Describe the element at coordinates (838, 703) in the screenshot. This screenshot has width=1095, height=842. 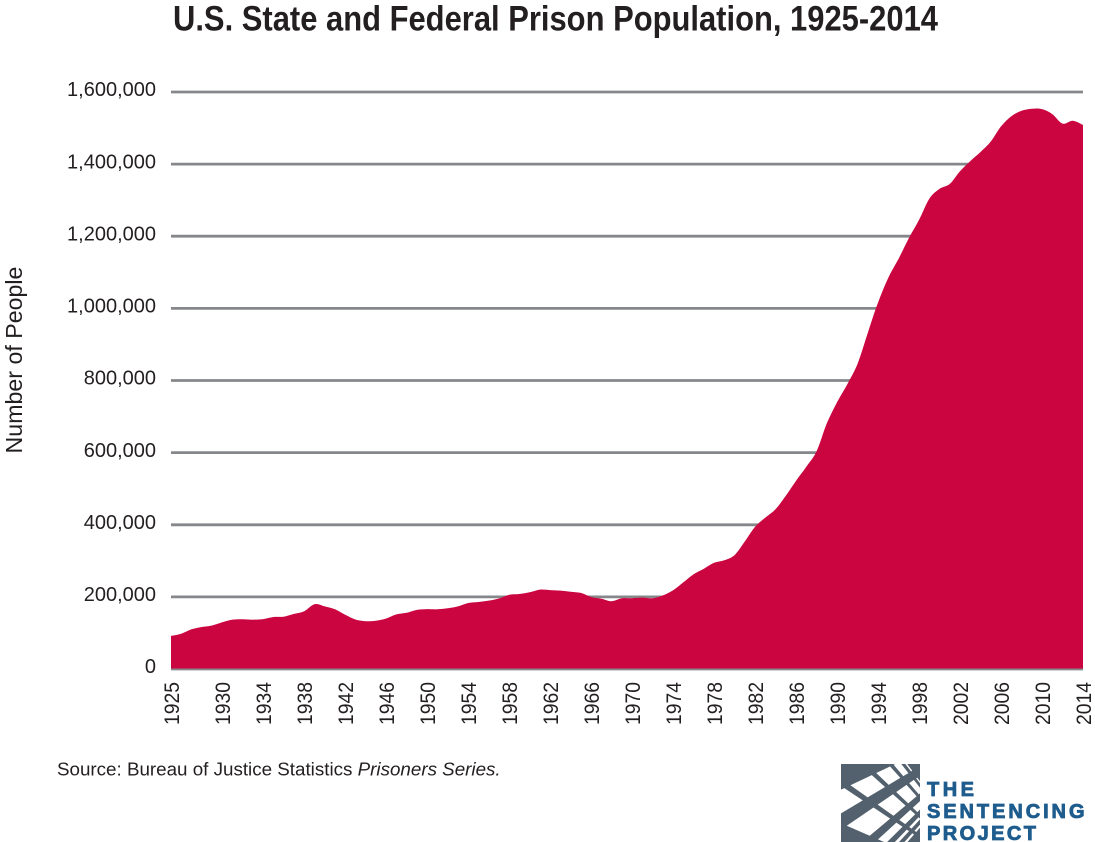
I see `svg-text: 1990` at that location.